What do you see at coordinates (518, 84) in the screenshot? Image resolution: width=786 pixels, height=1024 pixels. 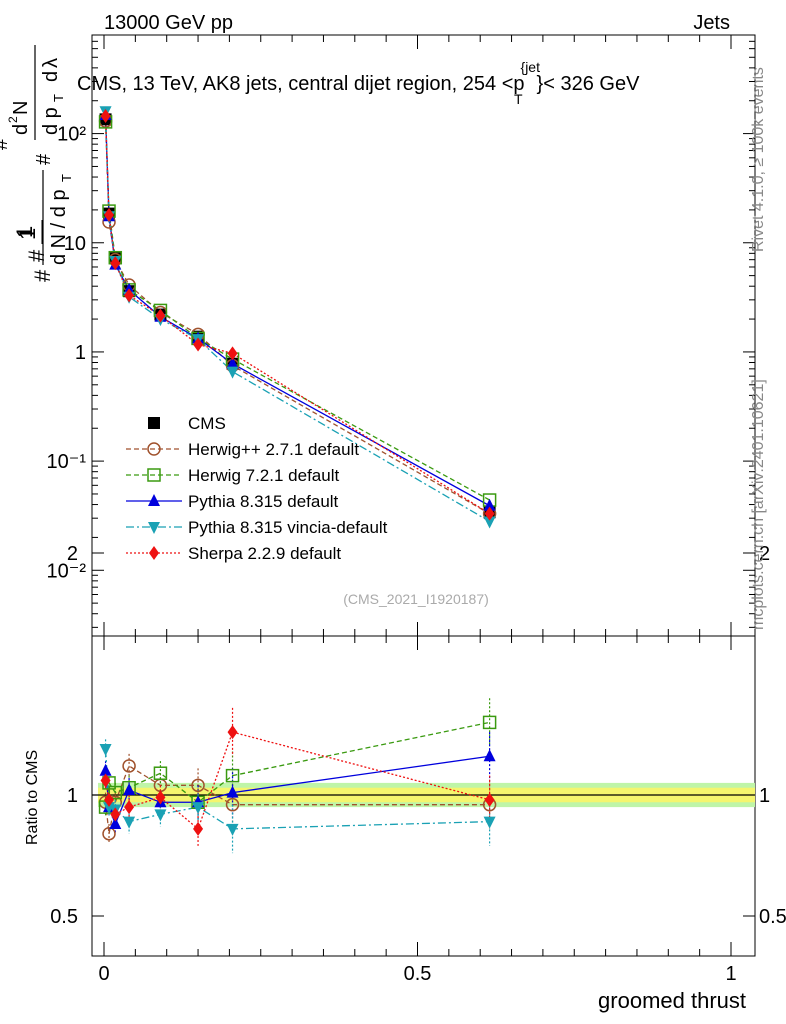 I see `plot-title-p: p` at bounding box center [518, 84].